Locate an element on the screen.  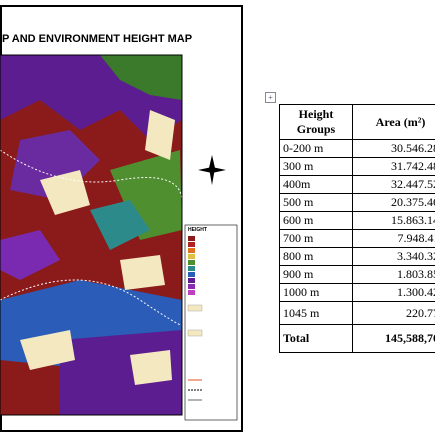
map-title: P AND ENVIRONMENT HEIGHT MAP is located at coordinates (97, 39).